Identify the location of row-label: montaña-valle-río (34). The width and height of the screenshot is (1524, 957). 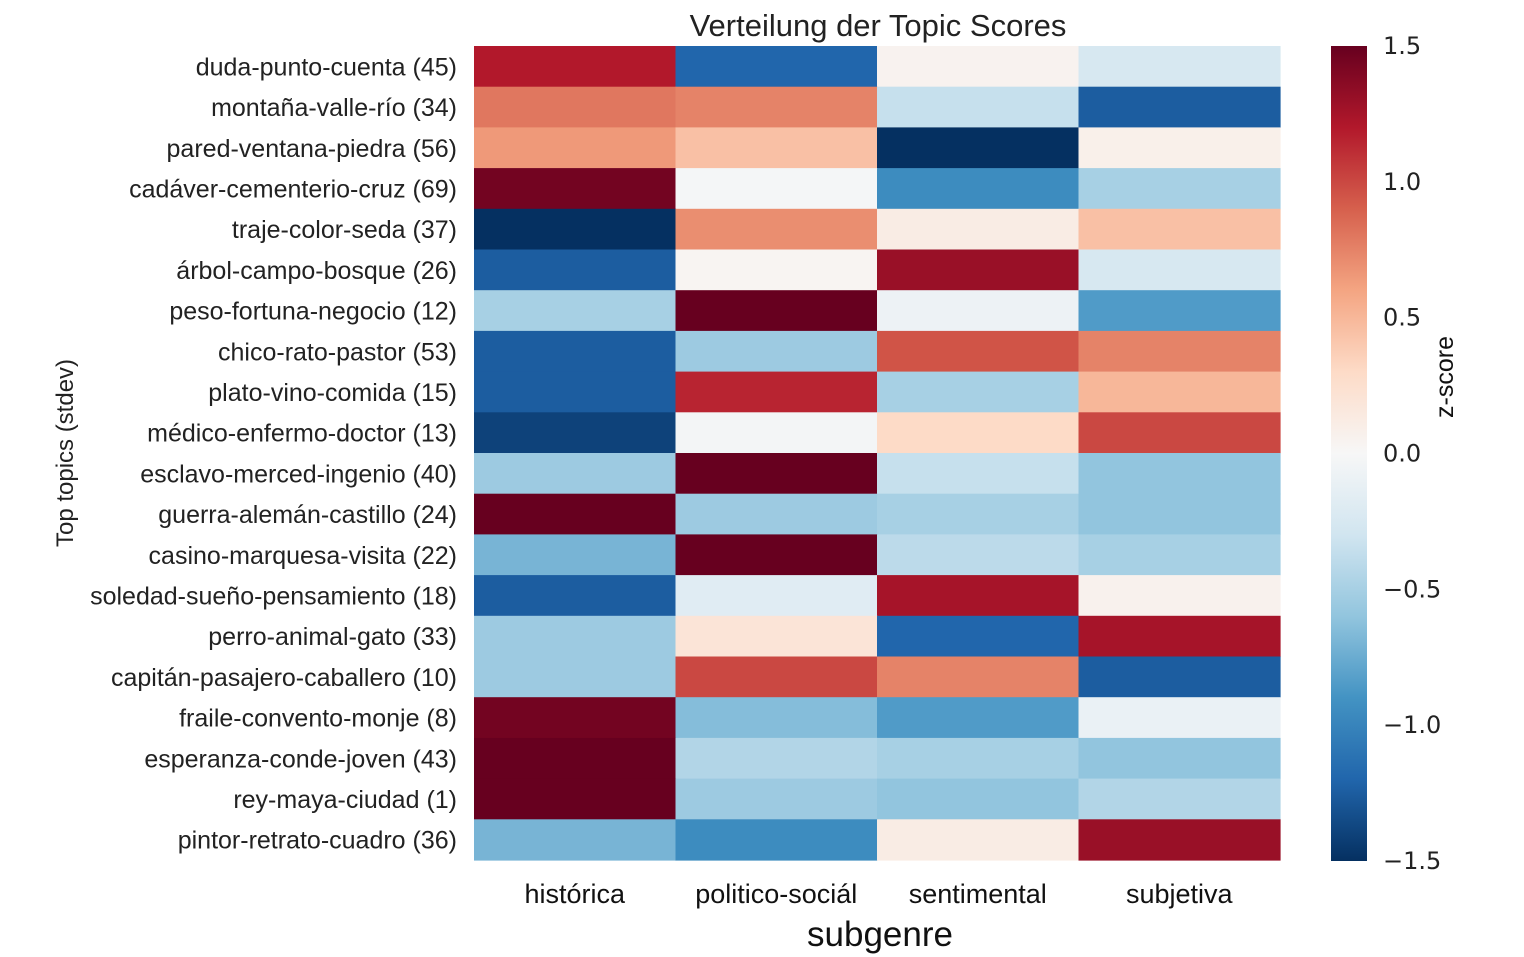
(334, 108).